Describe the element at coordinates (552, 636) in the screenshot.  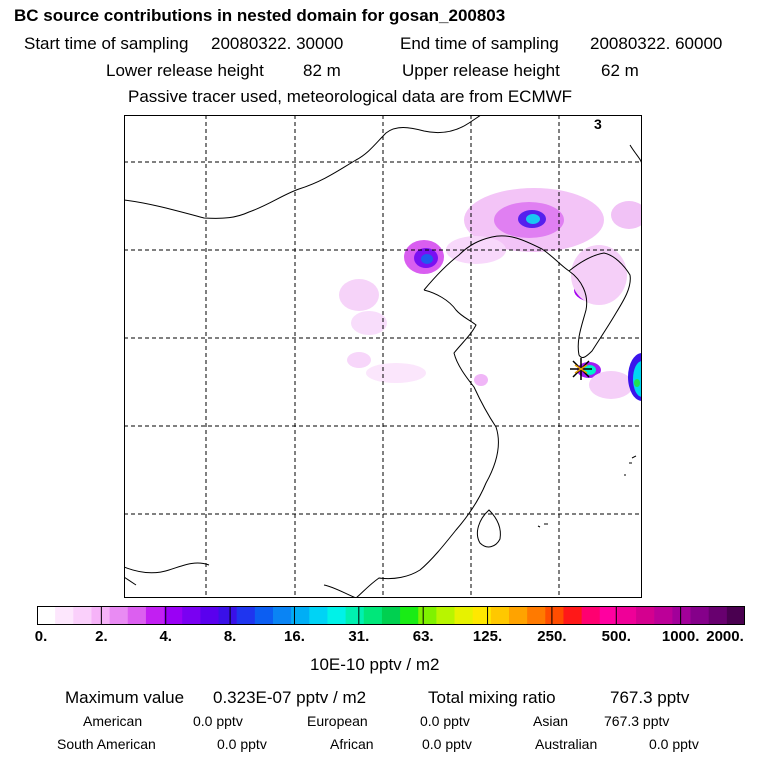
I see `colorbar-tick-label: 250.` at that location.